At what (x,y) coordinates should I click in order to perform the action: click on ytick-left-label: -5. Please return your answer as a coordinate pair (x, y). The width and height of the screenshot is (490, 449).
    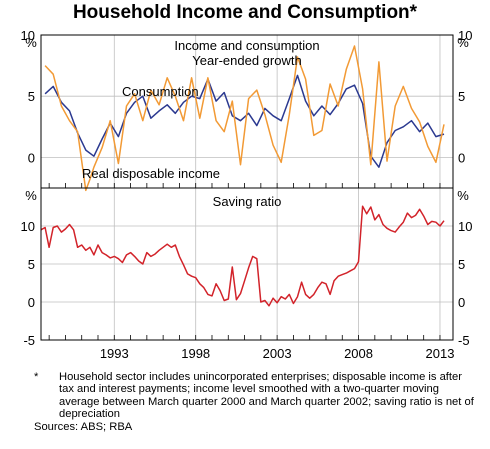
    Looking at the image, I should click on (29, 340).